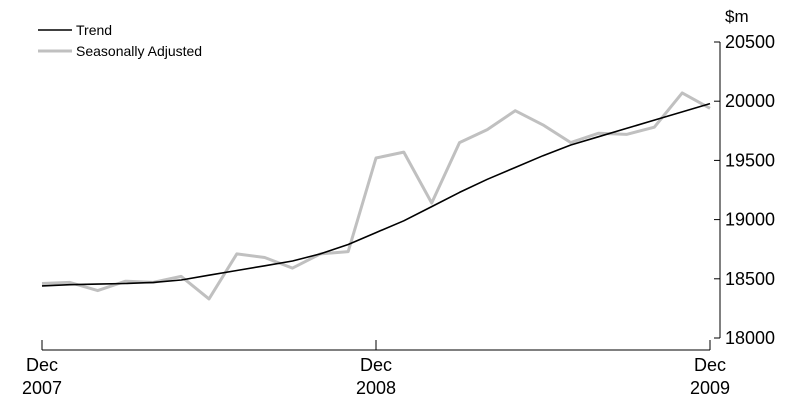 The width and height of the screenshot is (800, 405). What do you see at coordinates (710, 388) in the screenshot?
I see `x-tick-label-year: 2009` at bounding box center [710, 388].